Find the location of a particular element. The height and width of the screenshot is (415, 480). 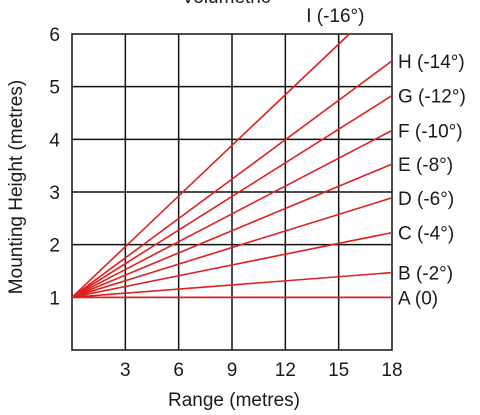

y-axis-ticks: 1 2 3 4 5 6 is located at coordinates (54, 167).